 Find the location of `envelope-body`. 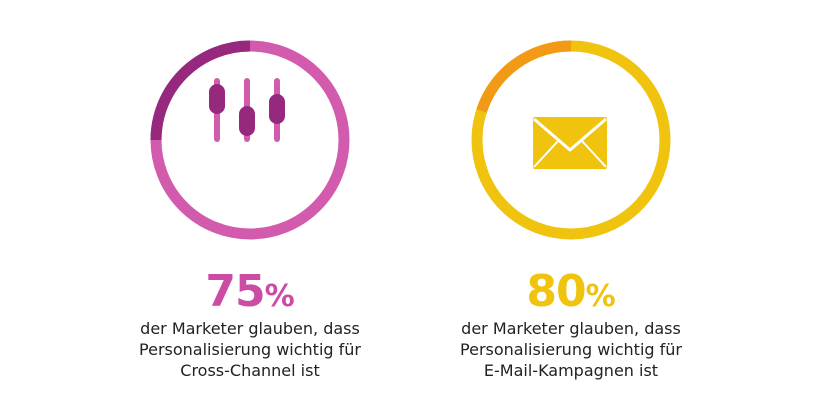

envelope-body is located at coordinates (570, 143).